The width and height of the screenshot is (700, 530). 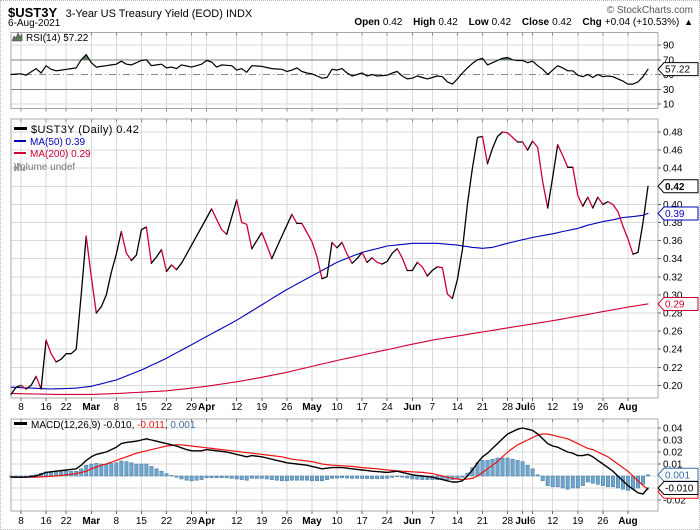 I want to click on close-value: 0.42, so click(x=562, y=22).